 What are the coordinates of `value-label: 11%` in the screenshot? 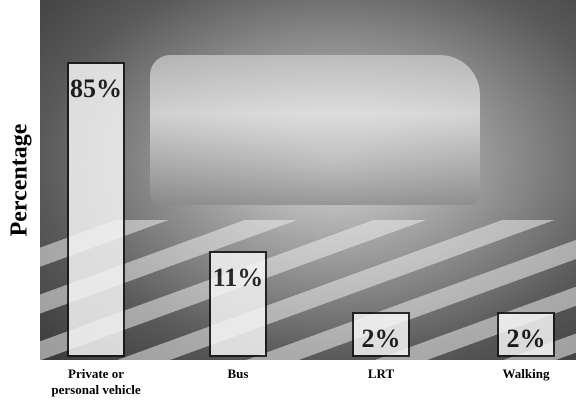 It's located at (238, 277).